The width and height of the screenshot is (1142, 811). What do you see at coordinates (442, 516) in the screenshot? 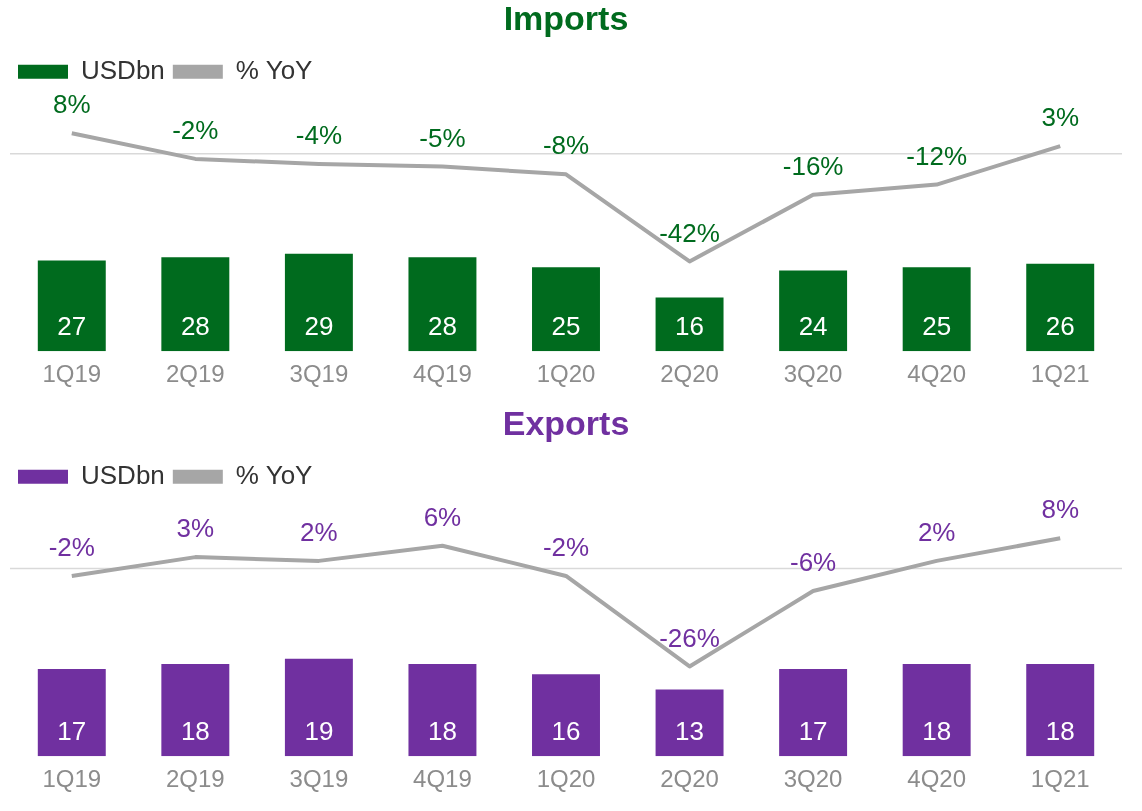
I see `data-label: 6%` at bounding box center [442, 516].